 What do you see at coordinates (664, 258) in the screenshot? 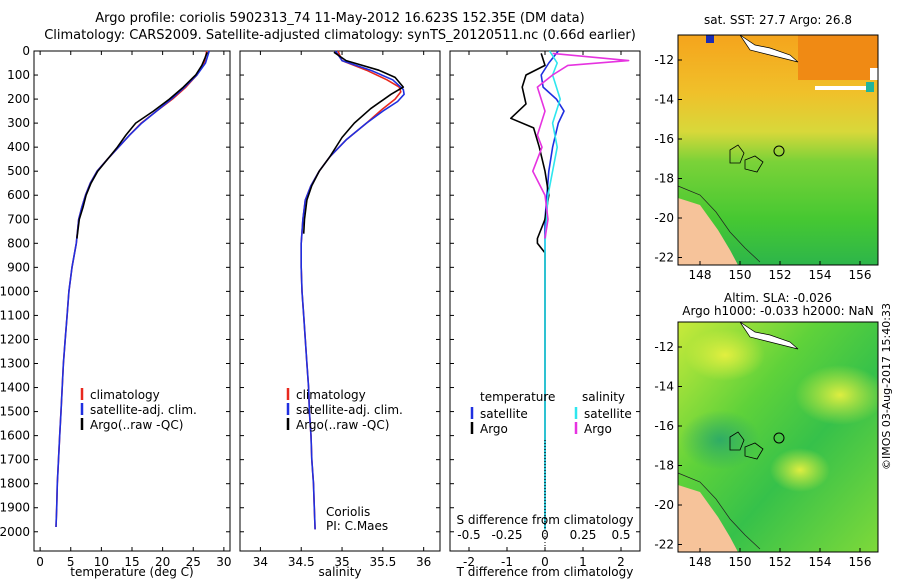
I see `map-y-tick-label: -22` at bounding box center [664, 258].